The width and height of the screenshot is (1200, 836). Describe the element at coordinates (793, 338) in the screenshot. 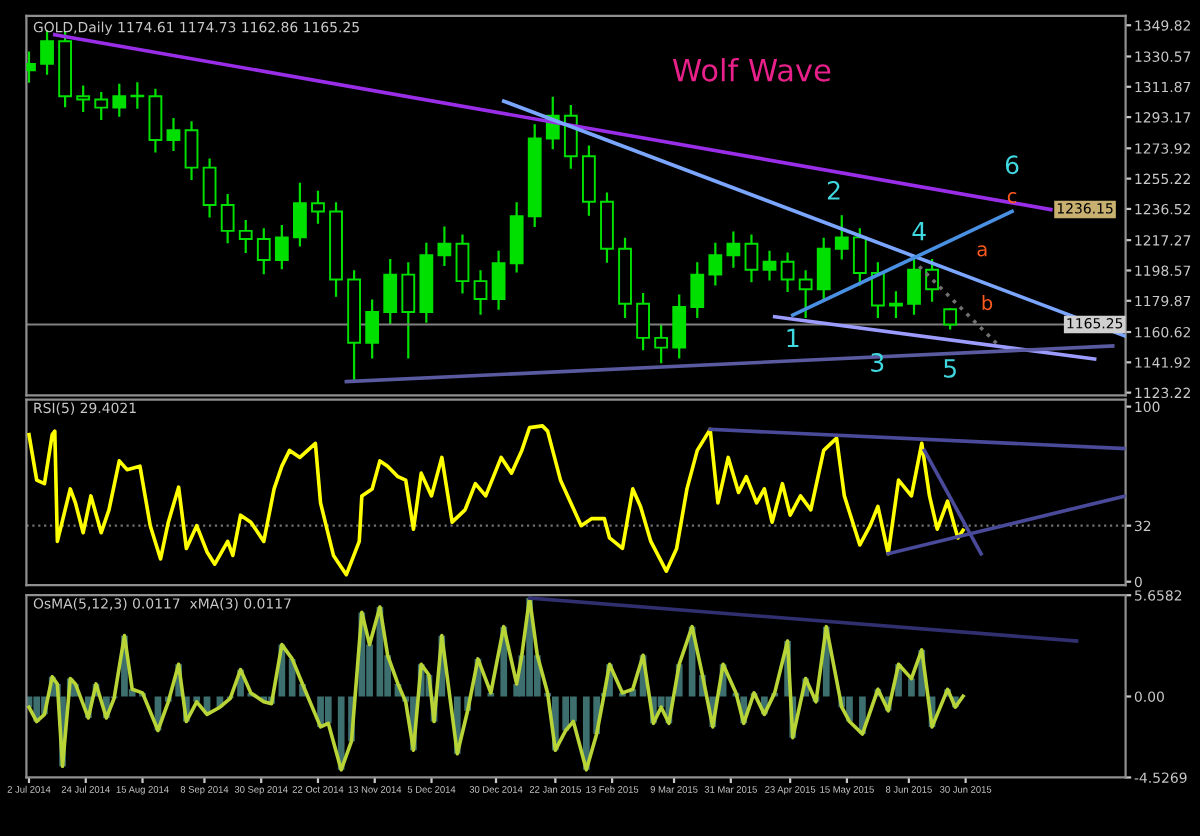

I see `annotation: 1` at that location.